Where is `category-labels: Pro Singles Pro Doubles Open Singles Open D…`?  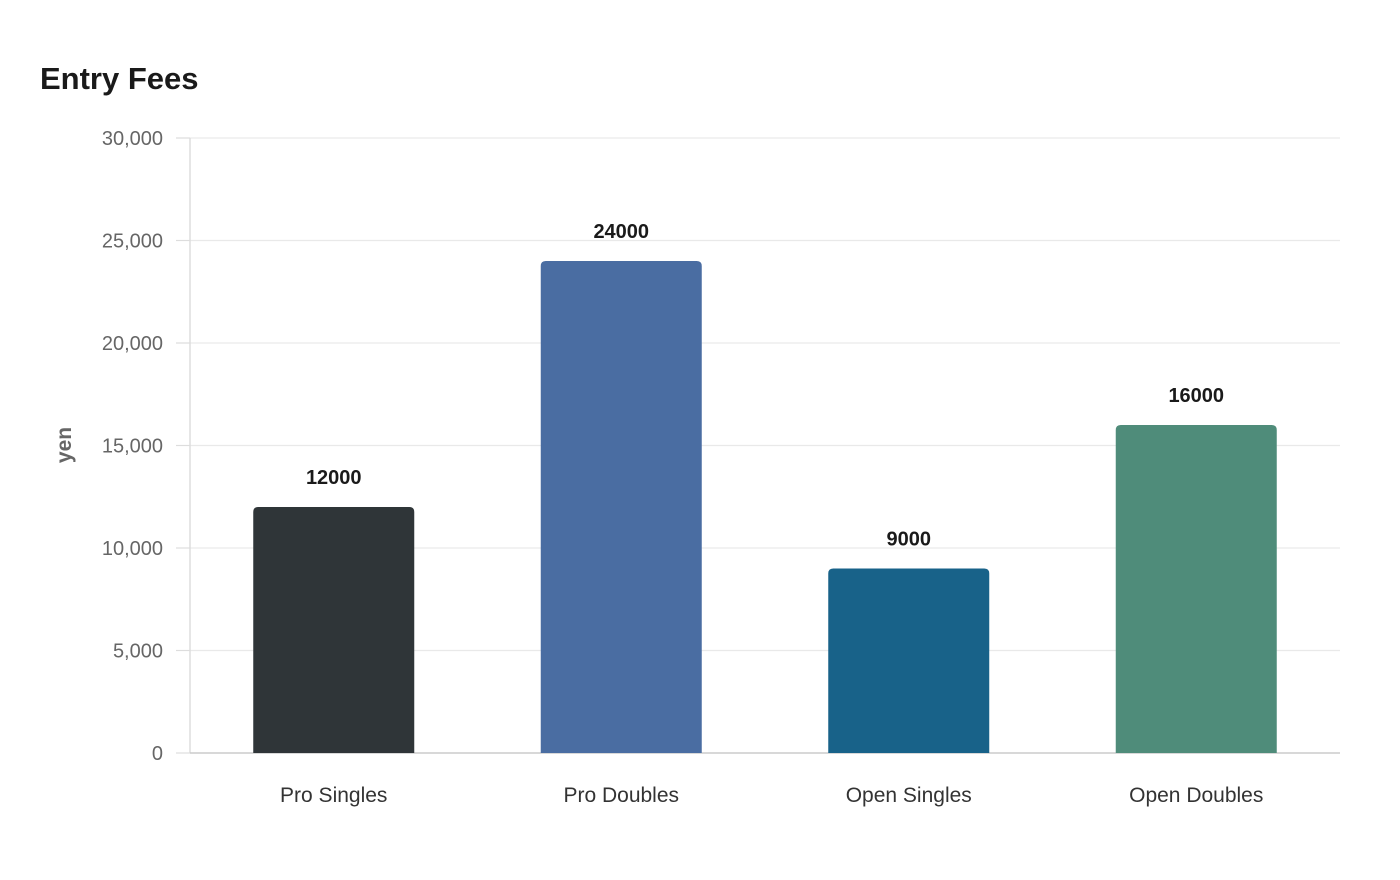
category-labels: Pro Singles Pro Doubles Open Singles Open D… is located at coordinates (771, 795).